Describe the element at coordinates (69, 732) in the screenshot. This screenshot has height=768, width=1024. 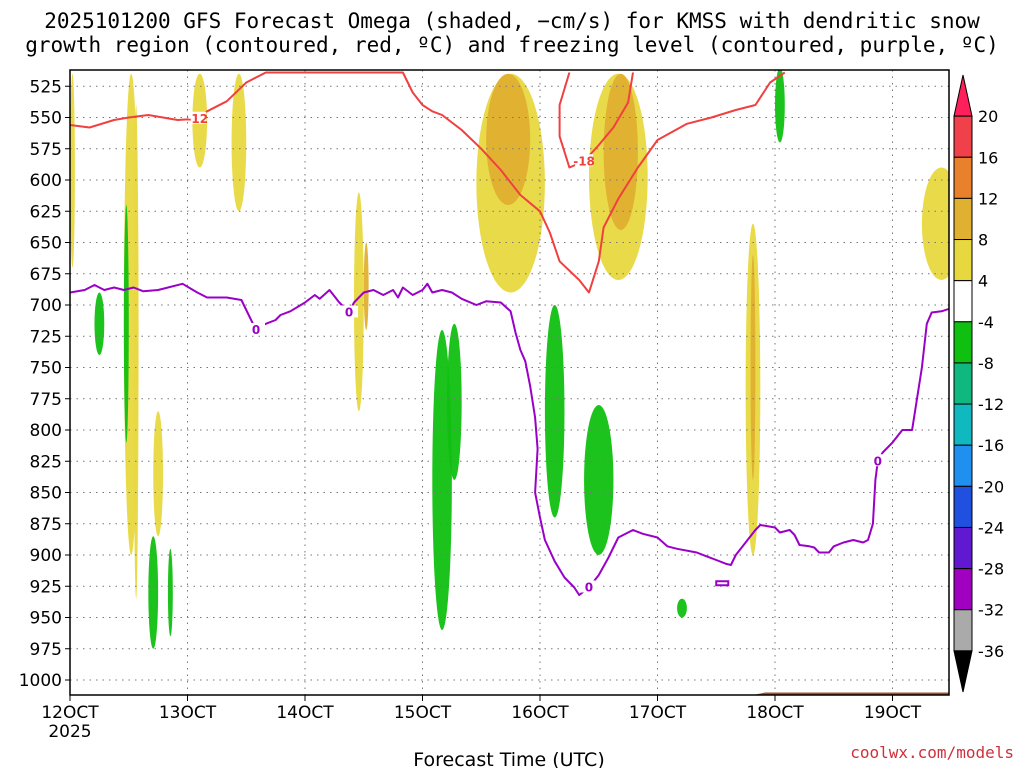
I see `x-tick-sublabel: 2025` at that location.